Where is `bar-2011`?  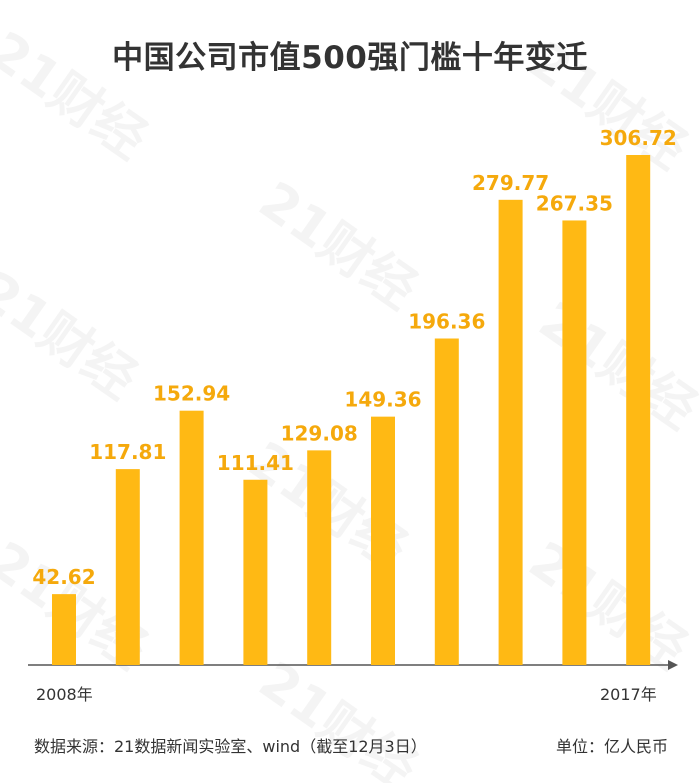
bar-2011 is located at coordinates (255, 572).